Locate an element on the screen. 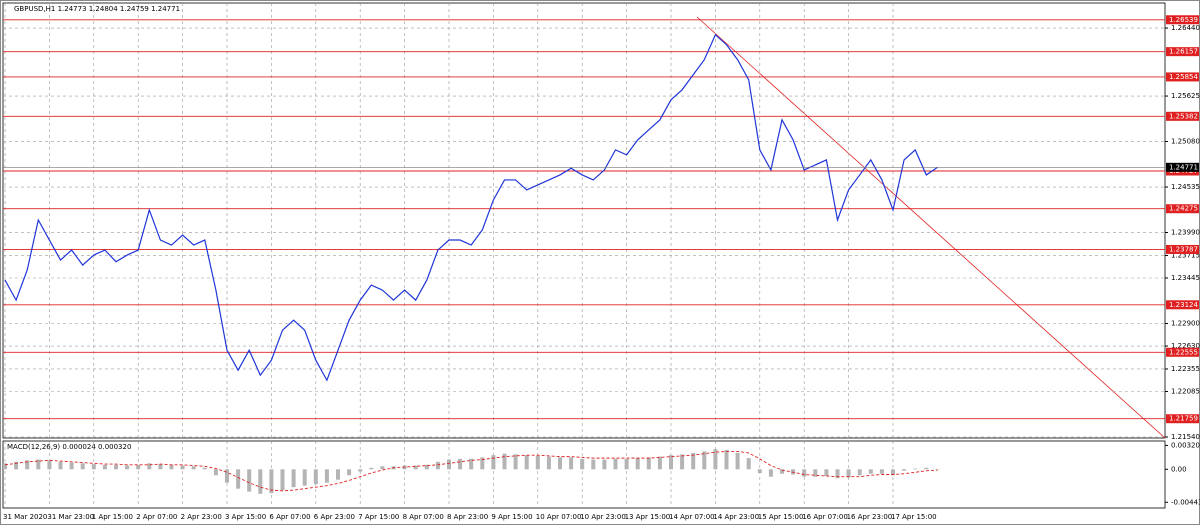 Image resolution: width=1200 pixels, height=525 pixels. y-tick-label: 1.25080 is located at coordinates (1185, 142).